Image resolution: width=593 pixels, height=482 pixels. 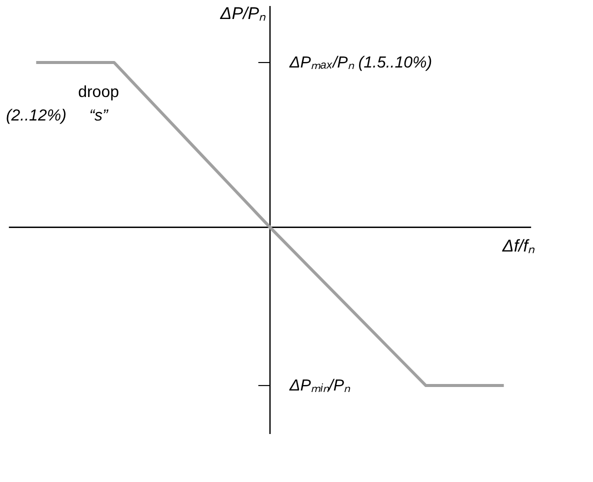 What do you see at coordinates (242, 14) in the screenshot?
I see `y-axis-title: ΔP/Pₙ` at bounding box center [242, 14].